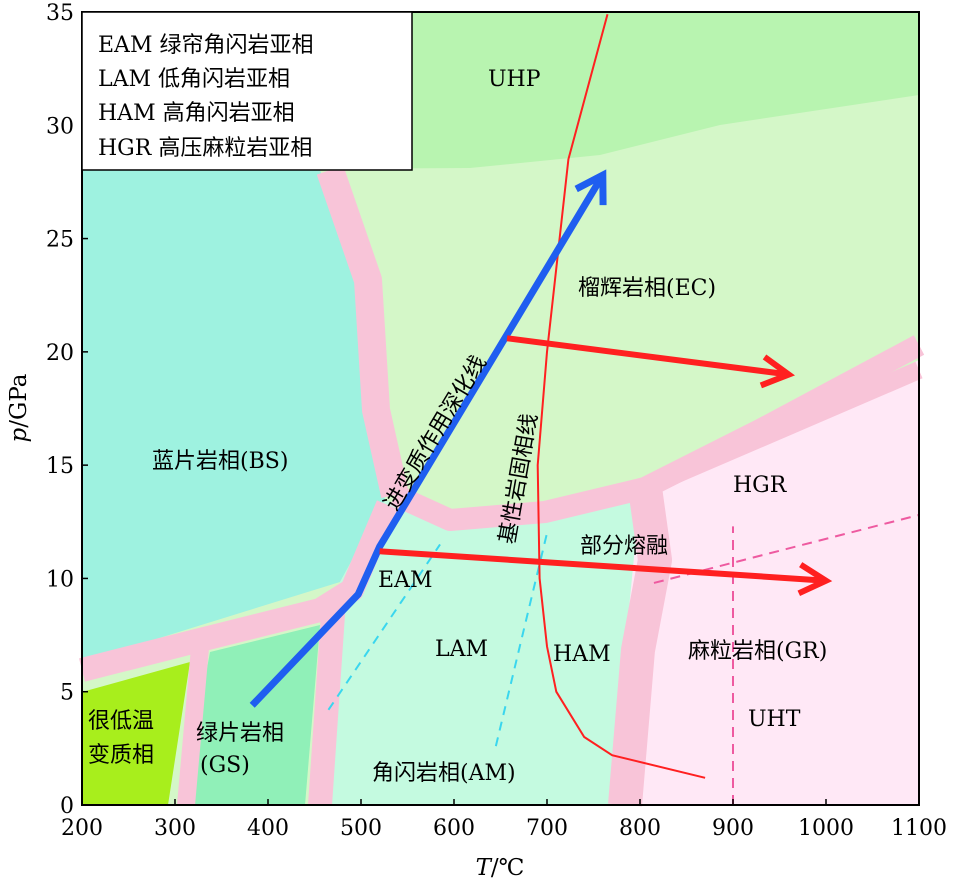  Describe the element at coordinates (327, 702) in the screenshot. I see `boundary-gs-am` at that location.